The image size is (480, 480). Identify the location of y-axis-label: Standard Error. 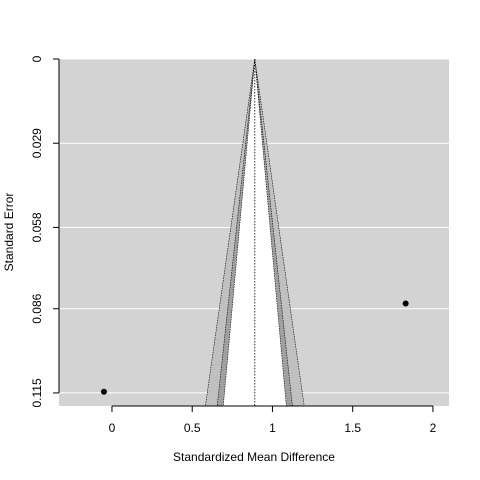
(9, 232).